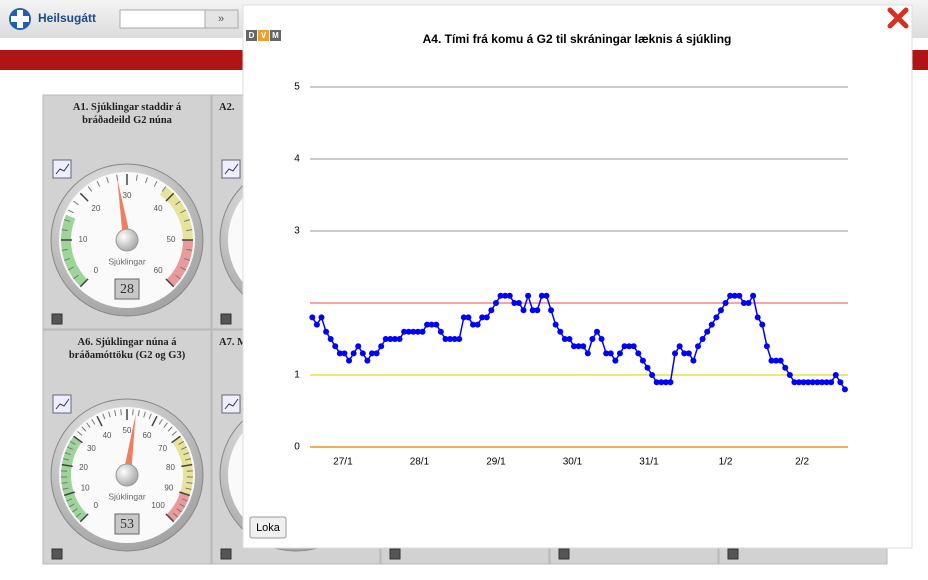 The height and width of the screenshot is (580, 928). Describe the element at coordinates (162, 448) in the screenshot. I see `gauge-tick-label: 70` at that location.